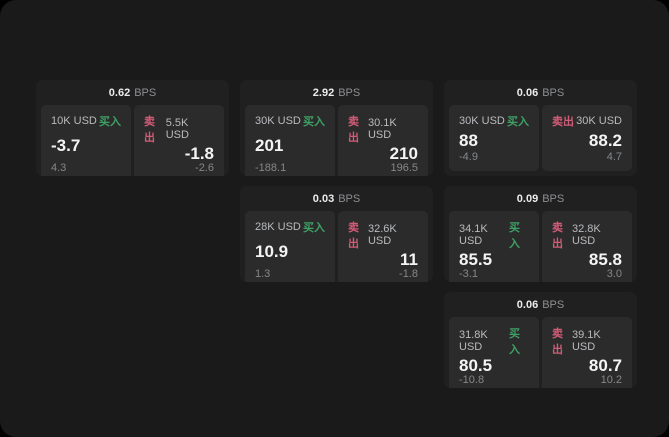 Image resolution: width=669 pixels, height=437 pixels. I want to click on buy-panel: 28K USD 买入 10.9 1.3, so click(290, 246).